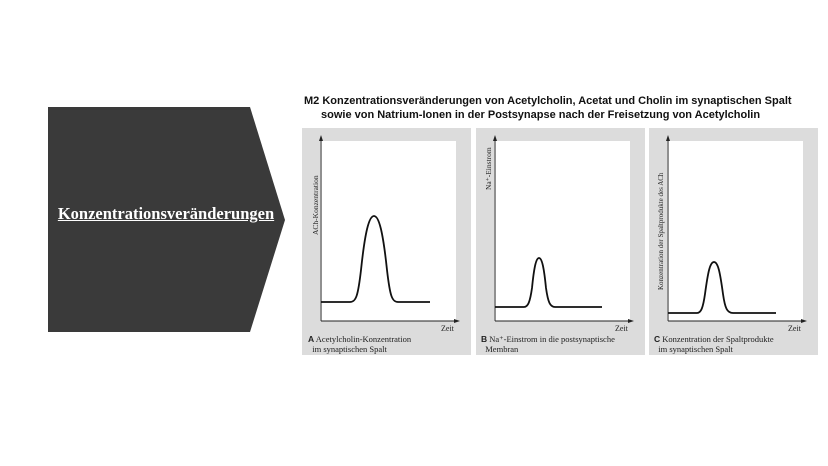 The width and height of the screenshot is (828, 466). What do you see at coordinates (375, 259) in the screenshot?
I see `curve-a` at bounding box center [375, 259].